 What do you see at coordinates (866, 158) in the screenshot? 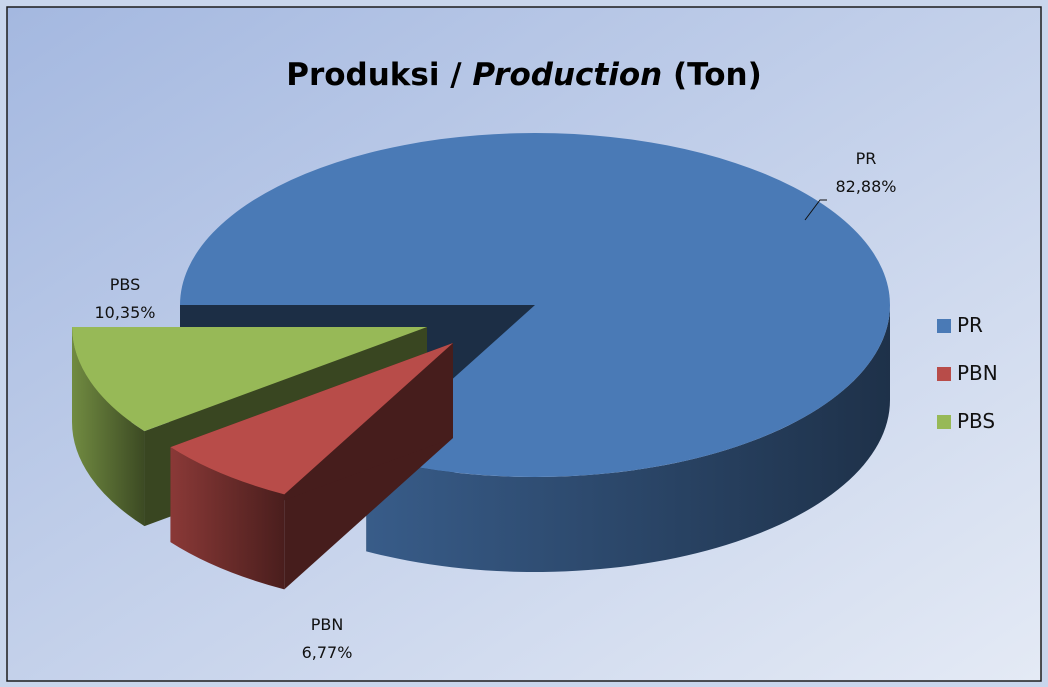
I see `data-label-name: PR` at bounding box center [866, 158].